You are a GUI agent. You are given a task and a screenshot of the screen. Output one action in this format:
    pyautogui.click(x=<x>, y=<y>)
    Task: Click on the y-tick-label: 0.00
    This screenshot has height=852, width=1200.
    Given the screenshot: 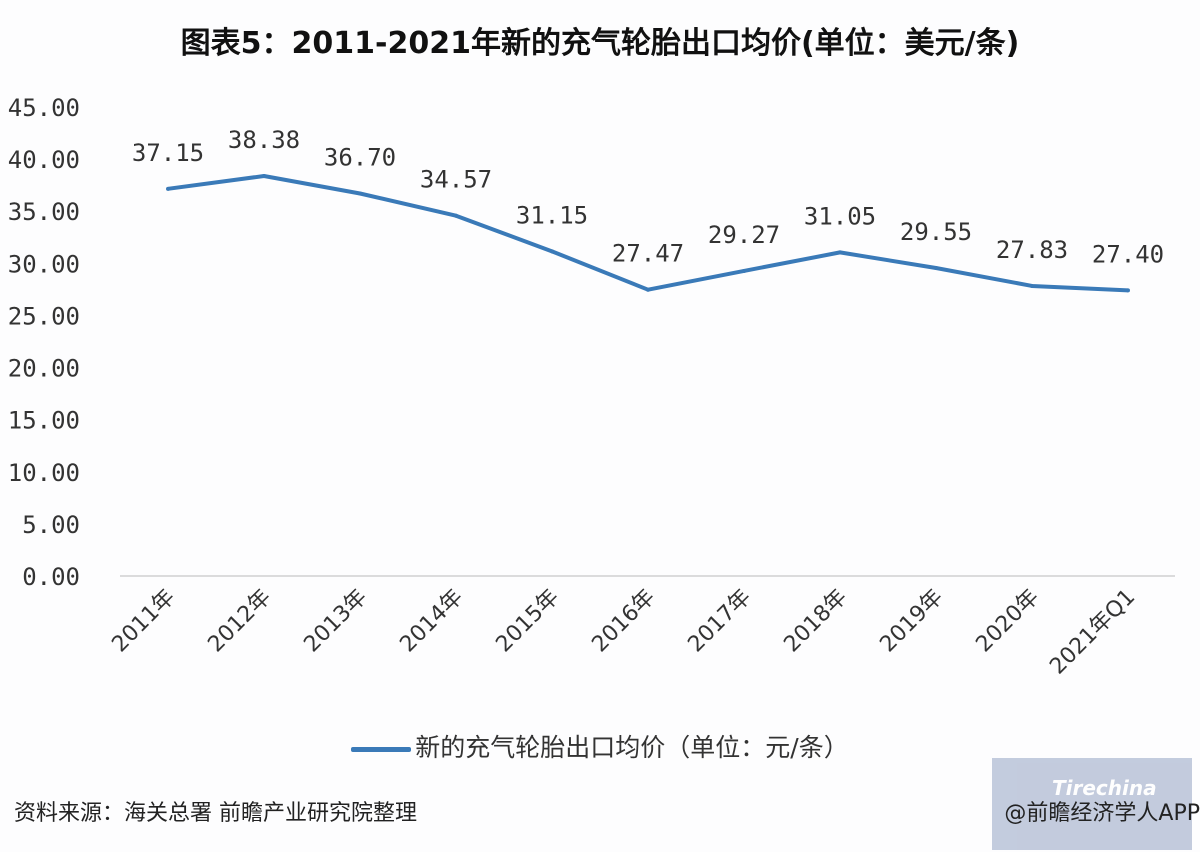 What is the action you would take?
    pyautogui.click(x=51, y=577)
    